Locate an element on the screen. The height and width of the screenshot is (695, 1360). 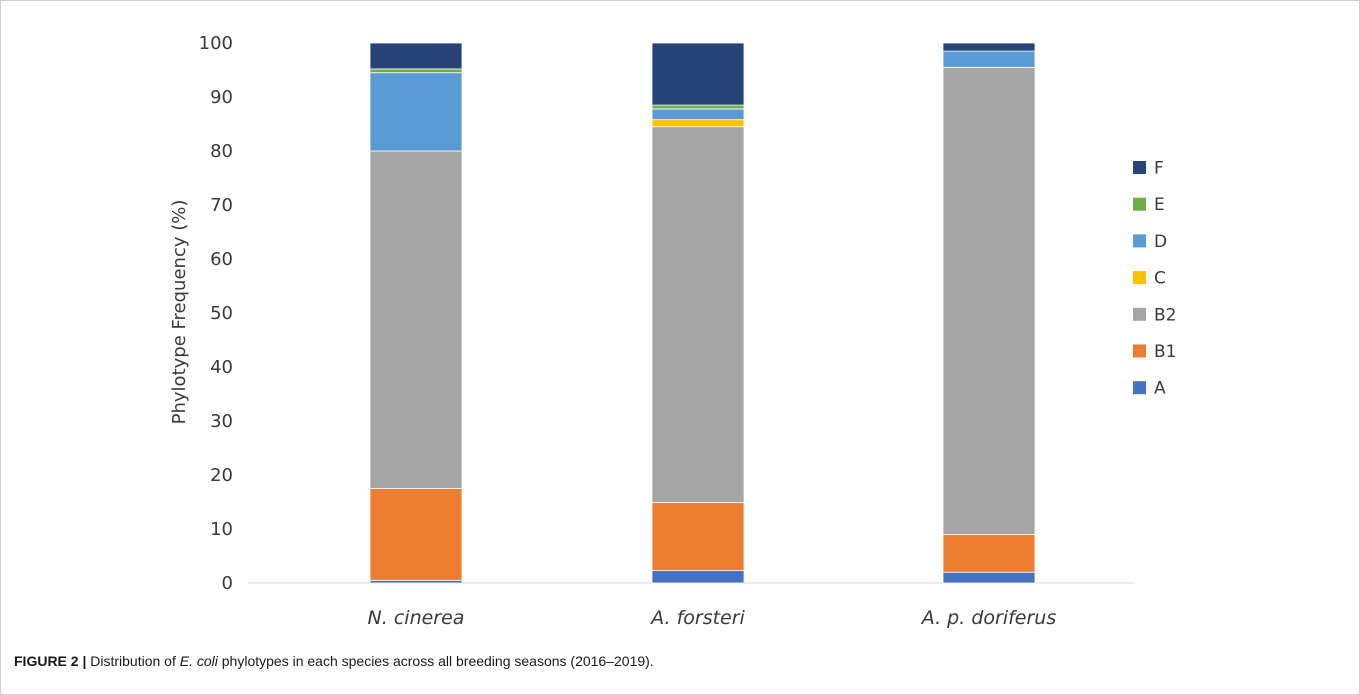
x-category-label: A. p. doriferus is located at coordinates (988, 618).